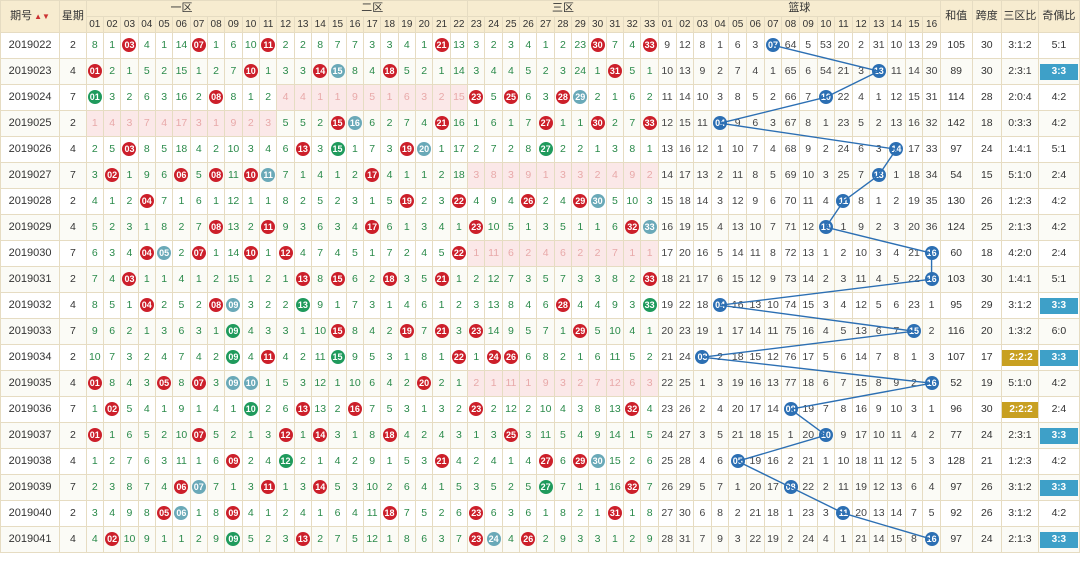  Describe the element at coordinates (30, 16) in the screenshot. I see `issue-header: 期号 ▲▼` at that location.